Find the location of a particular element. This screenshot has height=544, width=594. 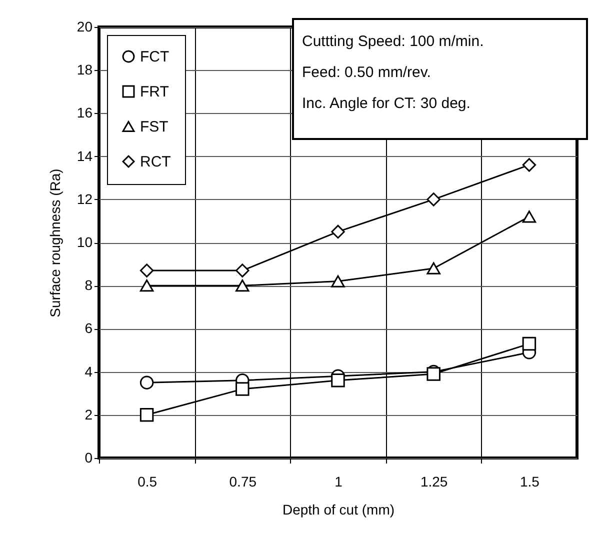

x-tick-label: 0.75 is located at coordinates (243, 482).